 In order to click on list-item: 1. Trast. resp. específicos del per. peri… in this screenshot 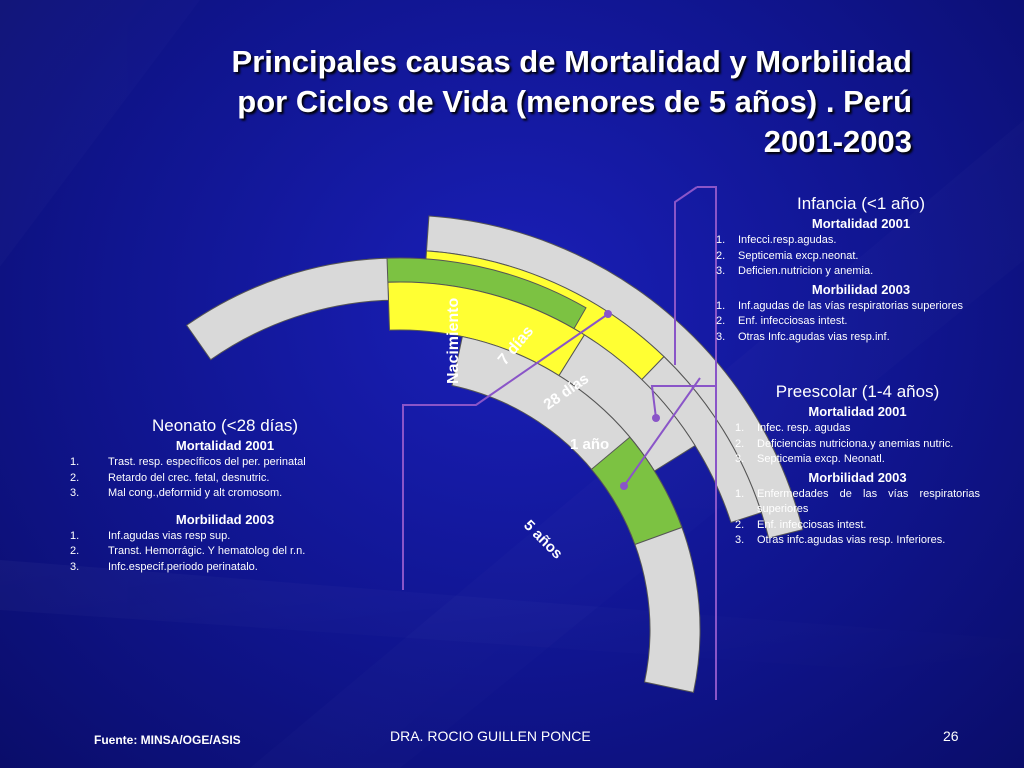, I will do `click(188, 462)`.